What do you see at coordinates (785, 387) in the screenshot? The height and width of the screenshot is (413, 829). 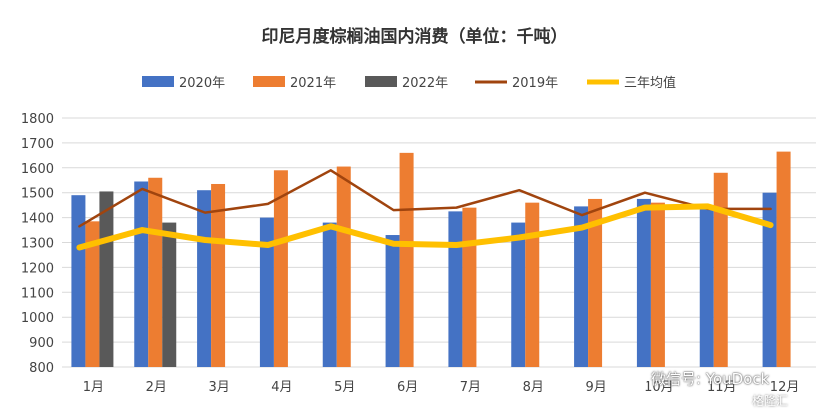 I see `x-tick-label: 12月` at bounding box center [785, 387].